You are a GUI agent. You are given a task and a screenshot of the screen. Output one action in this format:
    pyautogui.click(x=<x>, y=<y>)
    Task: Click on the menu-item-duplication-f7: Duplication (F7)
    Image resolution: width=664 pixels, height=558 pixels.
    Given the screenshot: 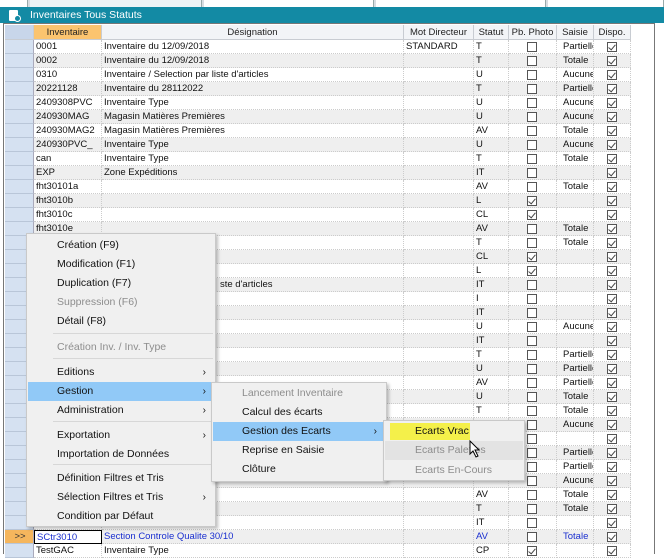 What is the action you would take?
    pyautogui.click(x=121, y=283)
    